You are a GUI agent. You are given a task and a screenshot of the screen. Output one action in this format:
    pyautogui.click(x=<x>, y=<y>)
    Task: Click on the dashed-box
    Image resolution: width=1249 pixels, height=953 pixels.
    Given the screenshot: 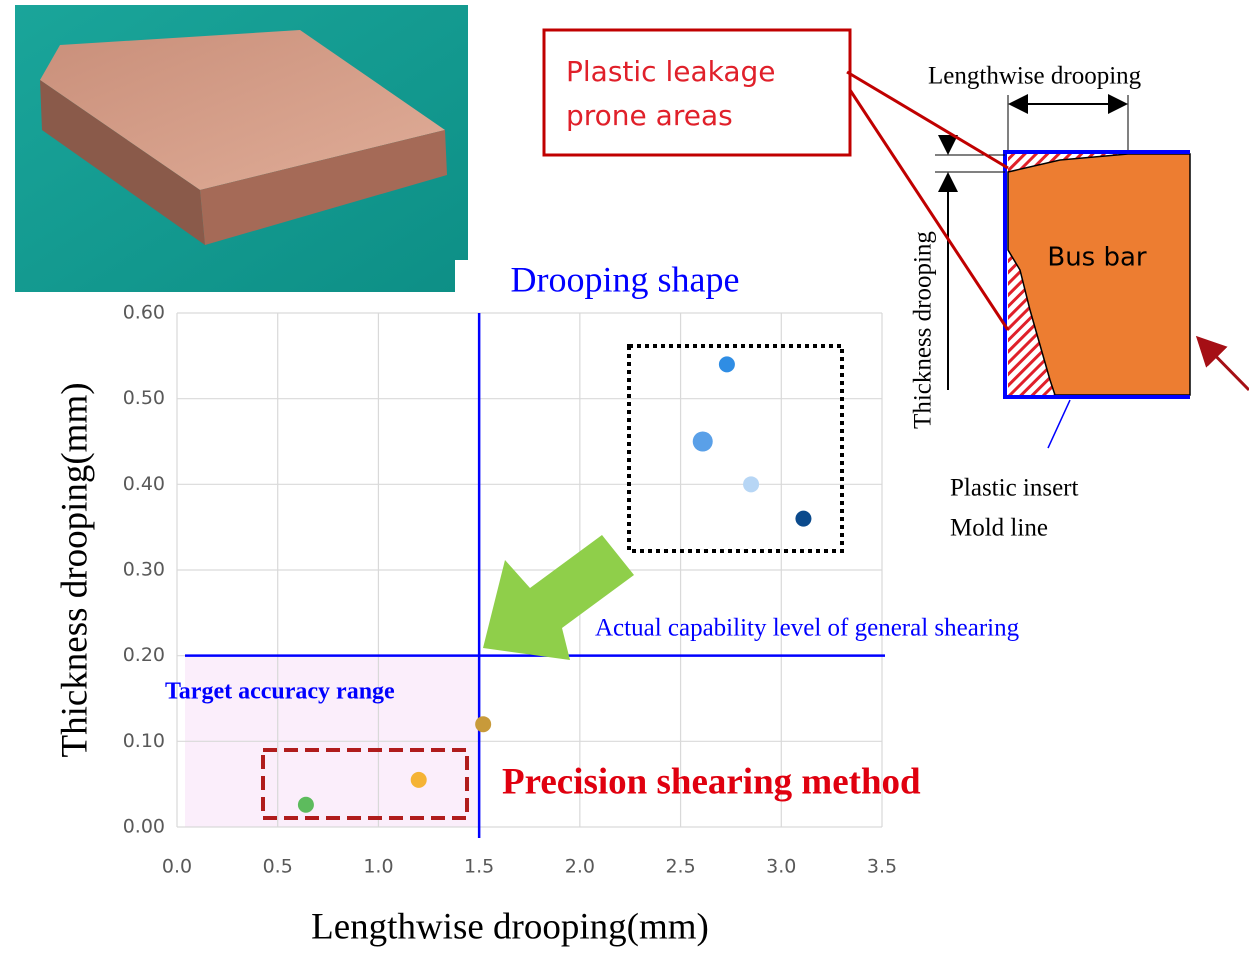 What is the action you would take?
    pyautogui.click(x=365, y=784)
    